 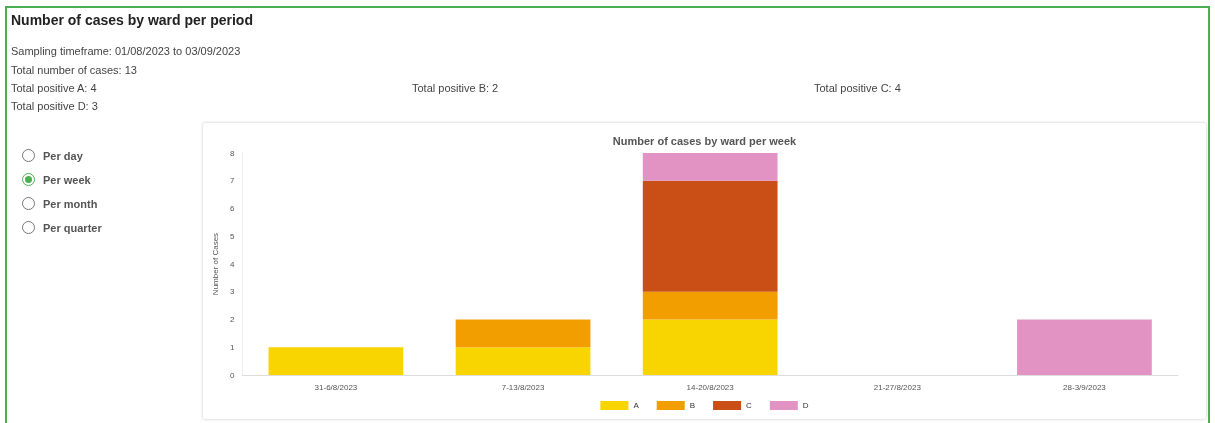 I want to click on text: Sampling timeframe: 01/08/2023 to 03/09/2023, so click(x=126, y=51).